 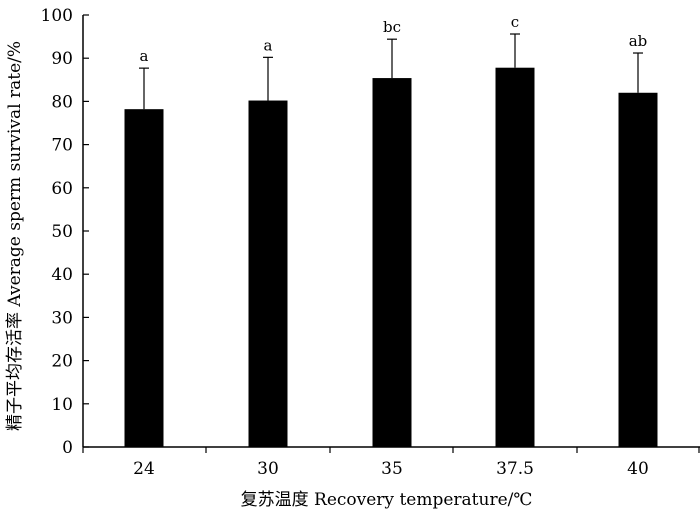 I want to click on x-axis: 24 30 35 37.5 40, so click(x=391, y=462).